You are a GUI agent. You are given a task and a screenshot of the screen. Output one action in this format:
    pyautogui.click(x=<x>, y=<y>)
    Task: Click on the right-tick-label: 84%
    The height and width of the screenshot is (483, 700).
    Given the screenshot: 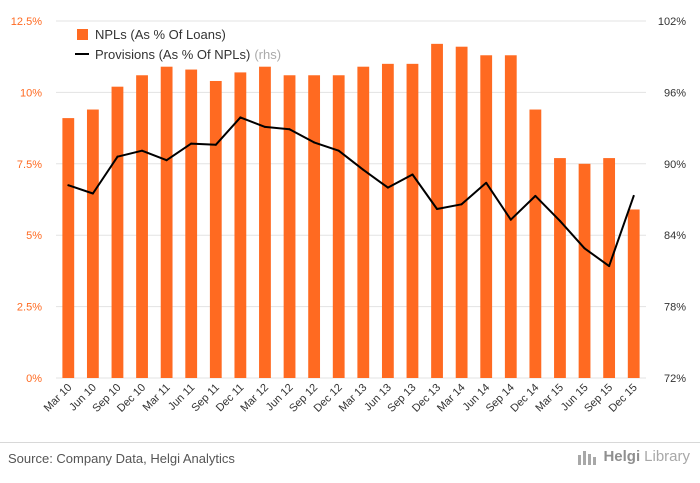 What is the action you would take?
    pyautogui.click(x=675, y=236)
    